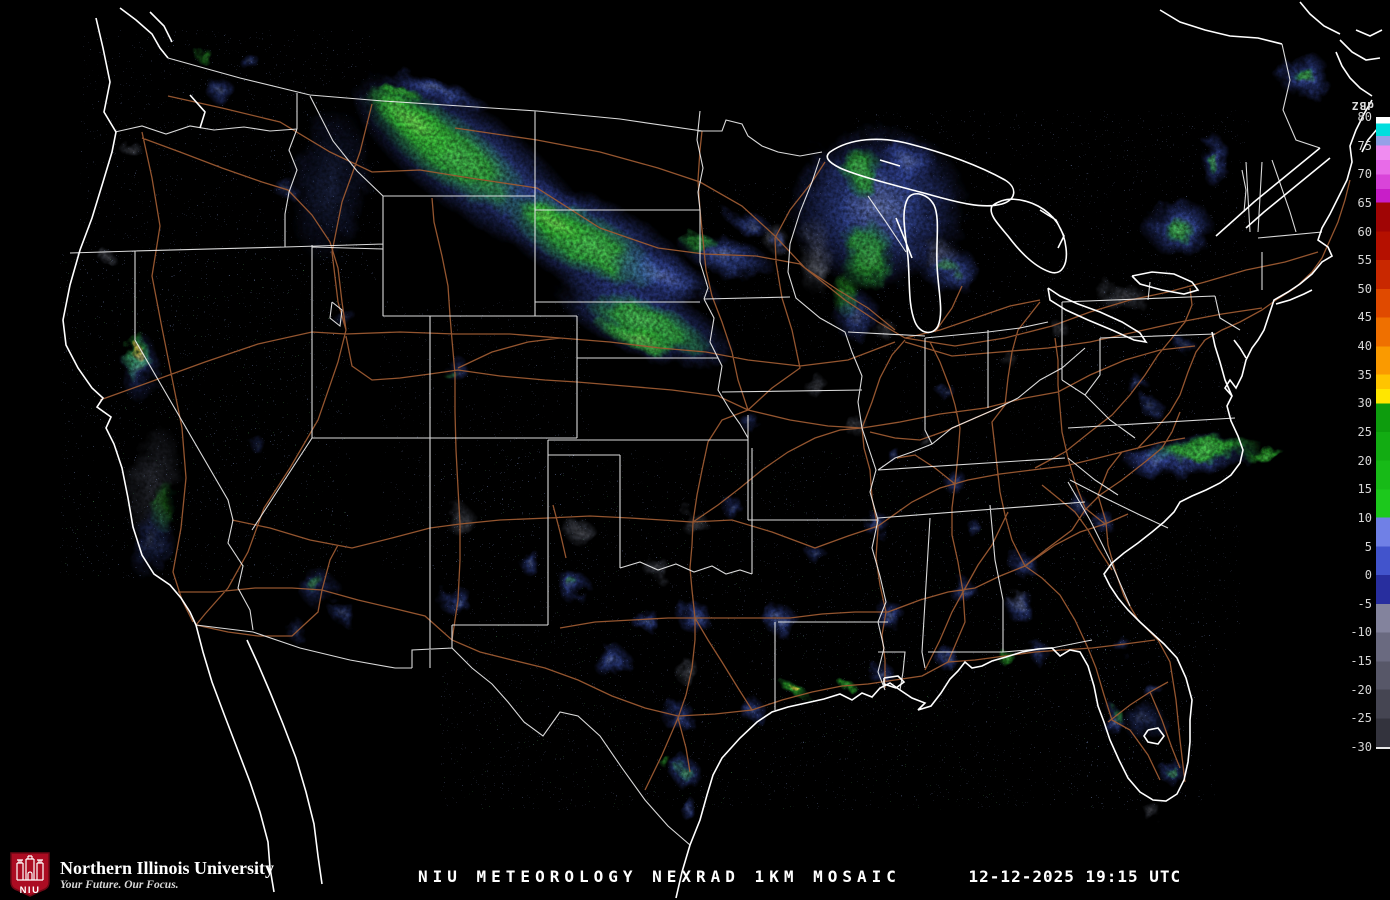 Image resolution: width=1390 pixels, height=900 pixels. Describe the element at coordinates (1364, 145) in the screenshot. I see `colorbar-tick-75: 75` at that location.